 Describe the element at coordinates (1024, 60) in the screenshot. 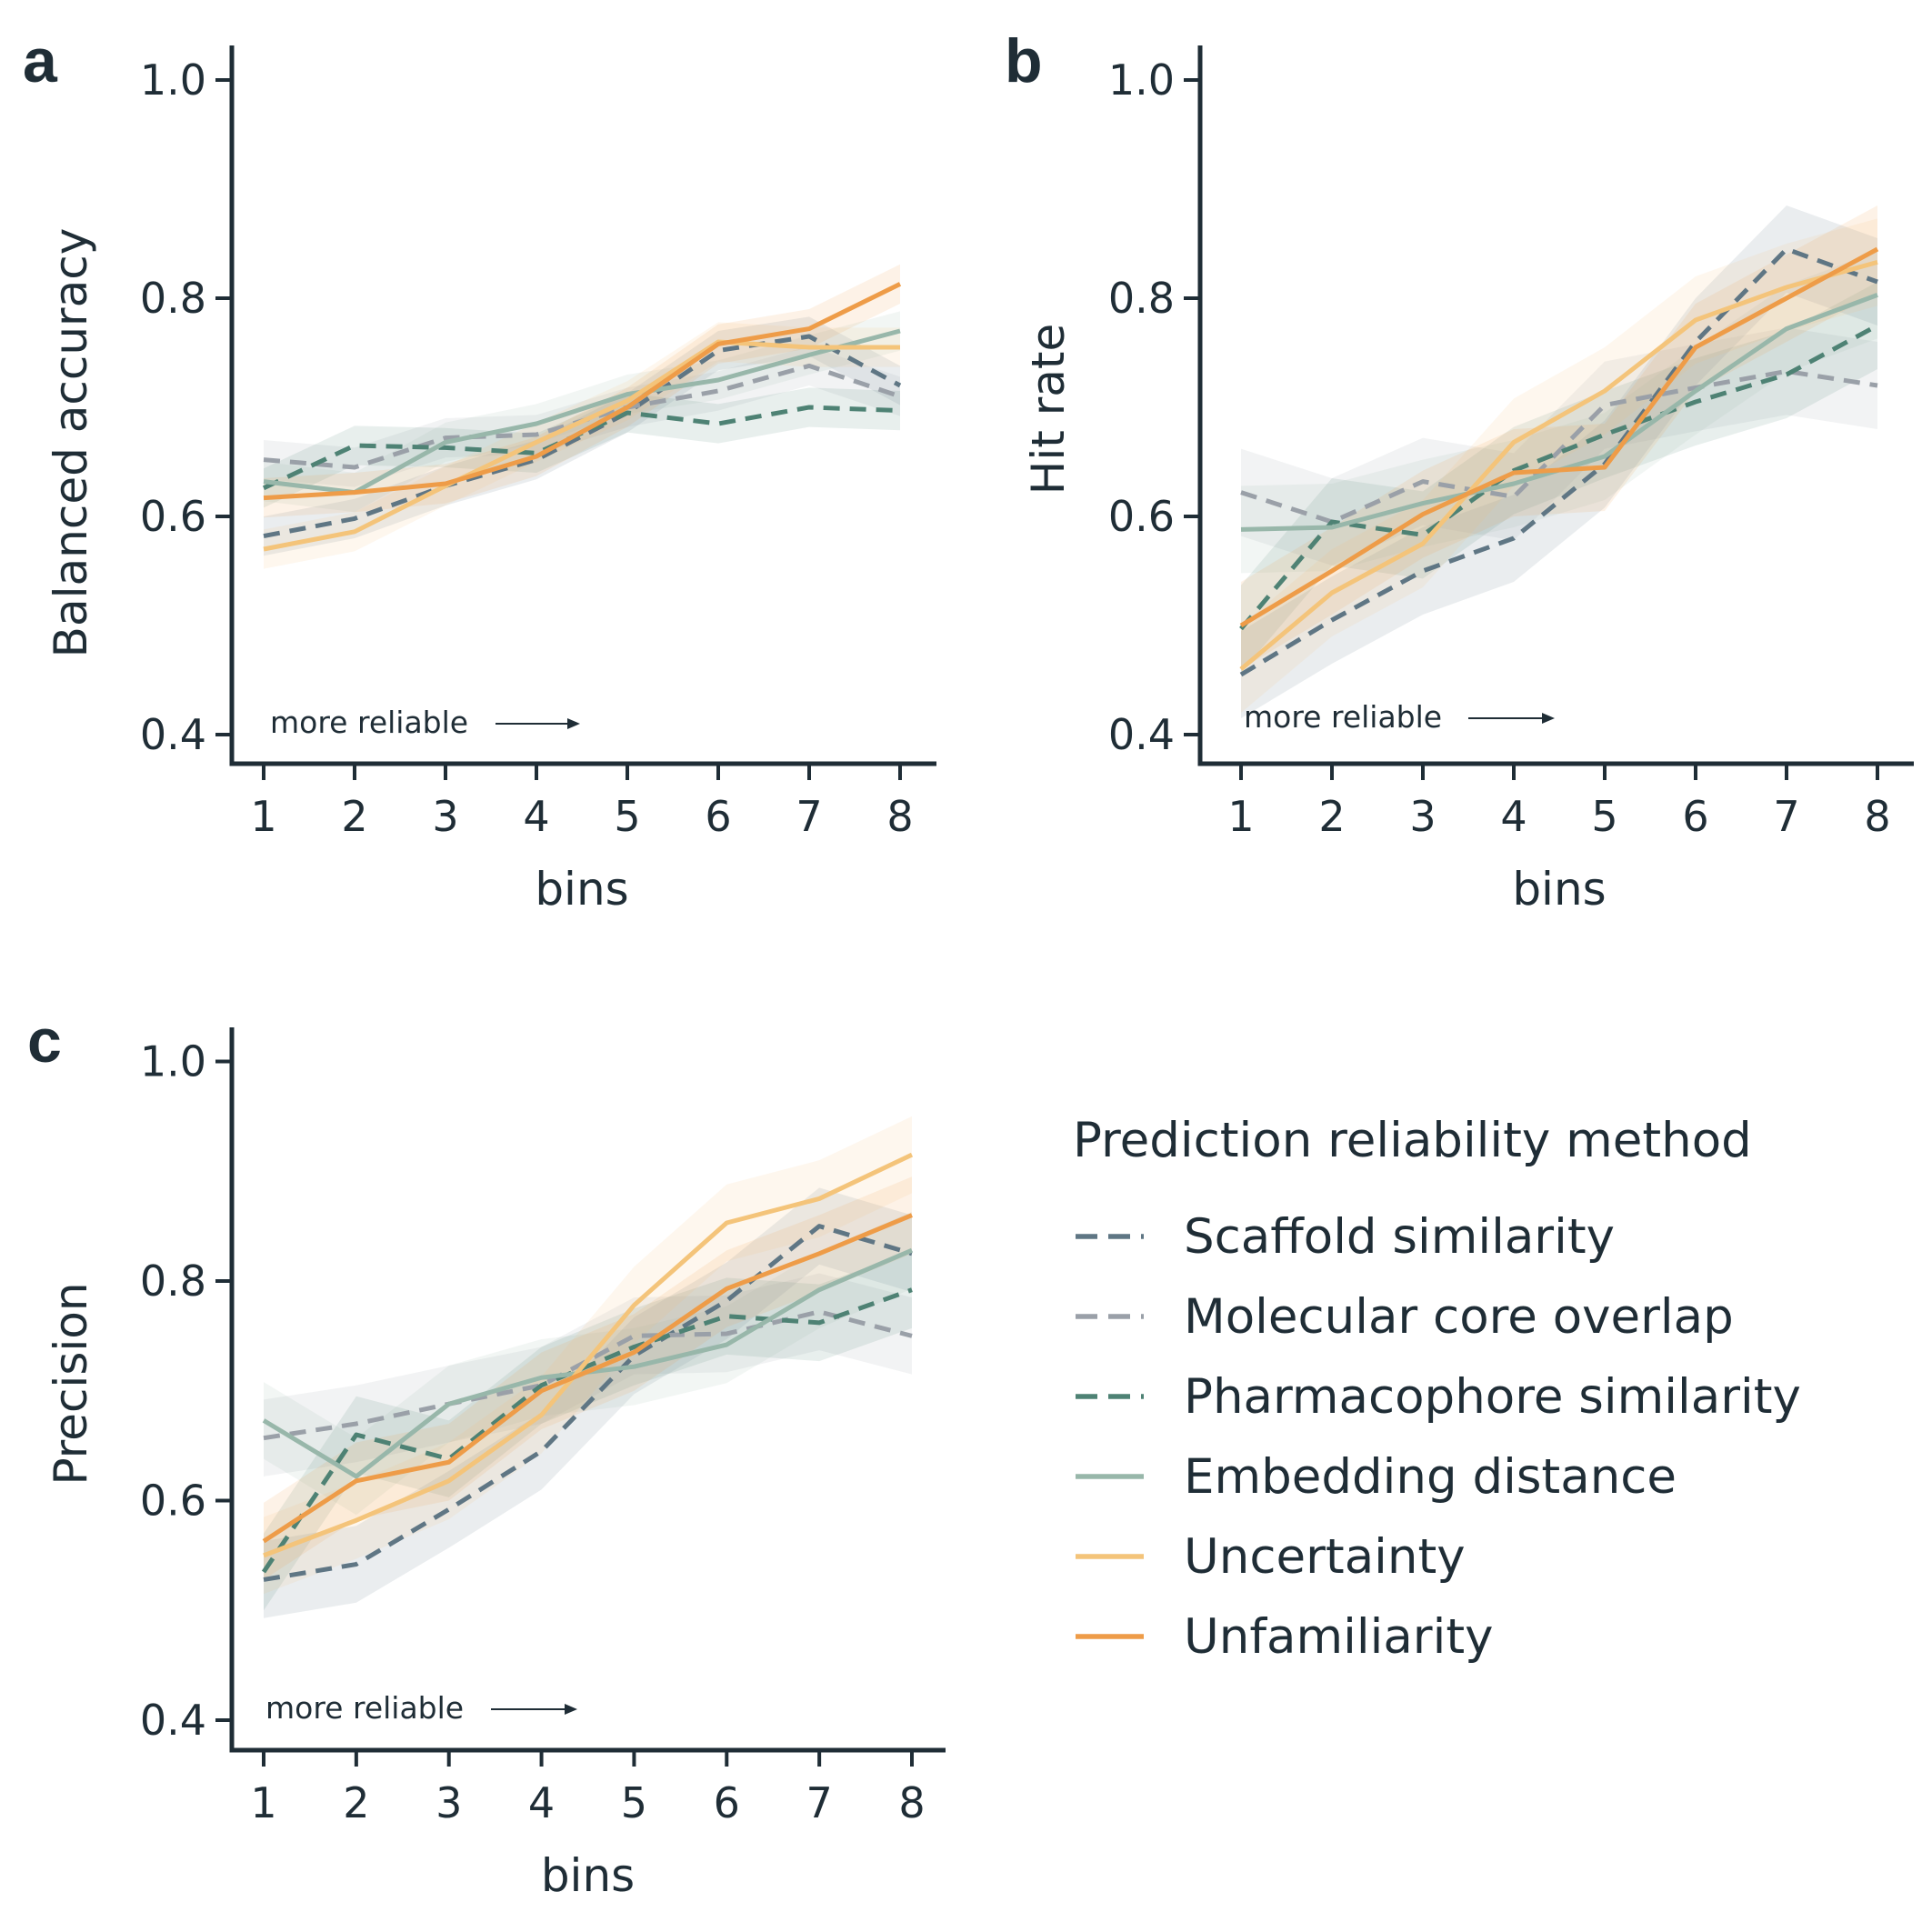

I see `panel-letter: b` at that location.